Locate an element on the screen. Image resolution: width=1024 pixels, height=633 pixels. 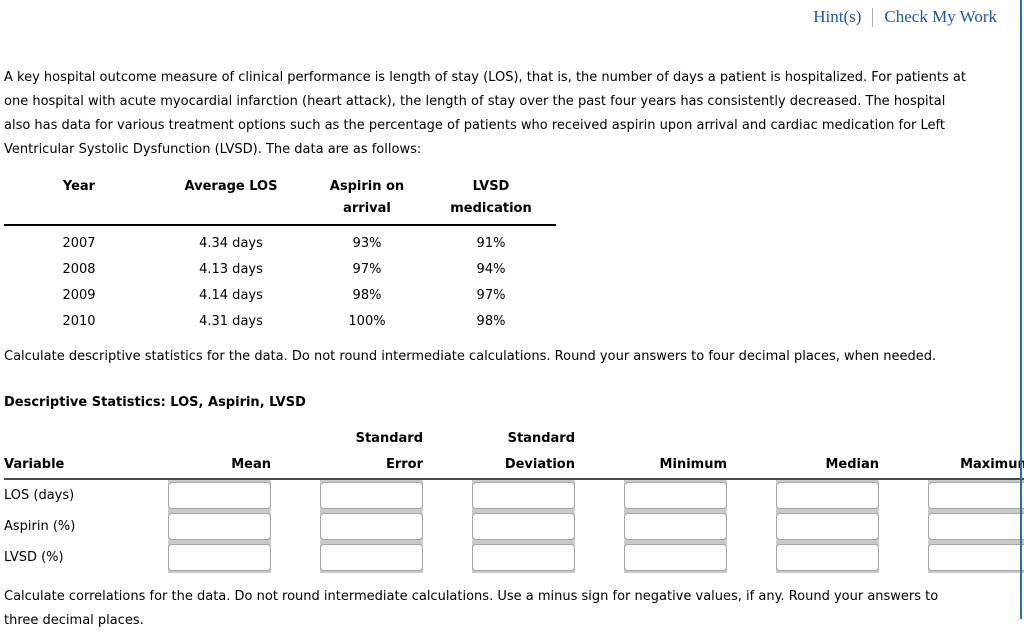
input-los-minimum is located at coordinates (675, 495).